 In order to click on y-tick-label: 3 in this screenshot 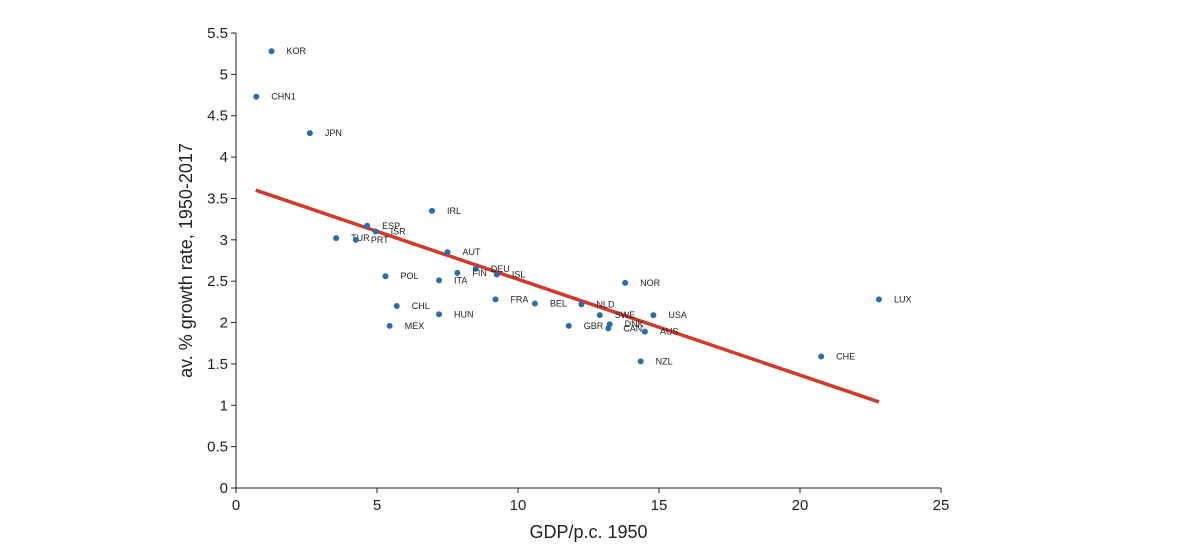, I will do `click(224, 240)`.